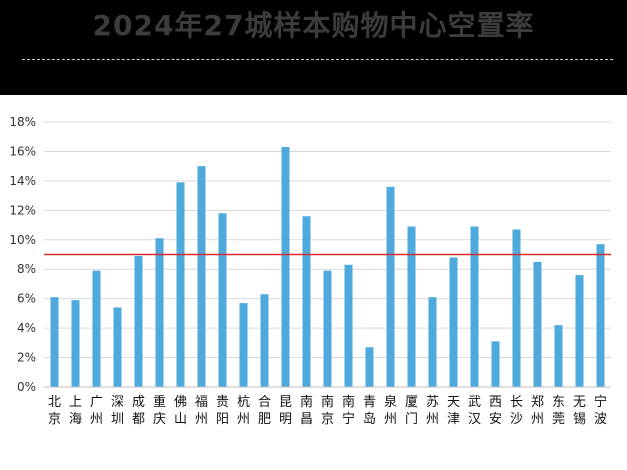 Image resolution: width=627 pixels, height=470 pixels. What do you see at coordinates (180, 411) in the screenshot?
I see `x-tick-label: 佛山` at bounding box center [180, 411].